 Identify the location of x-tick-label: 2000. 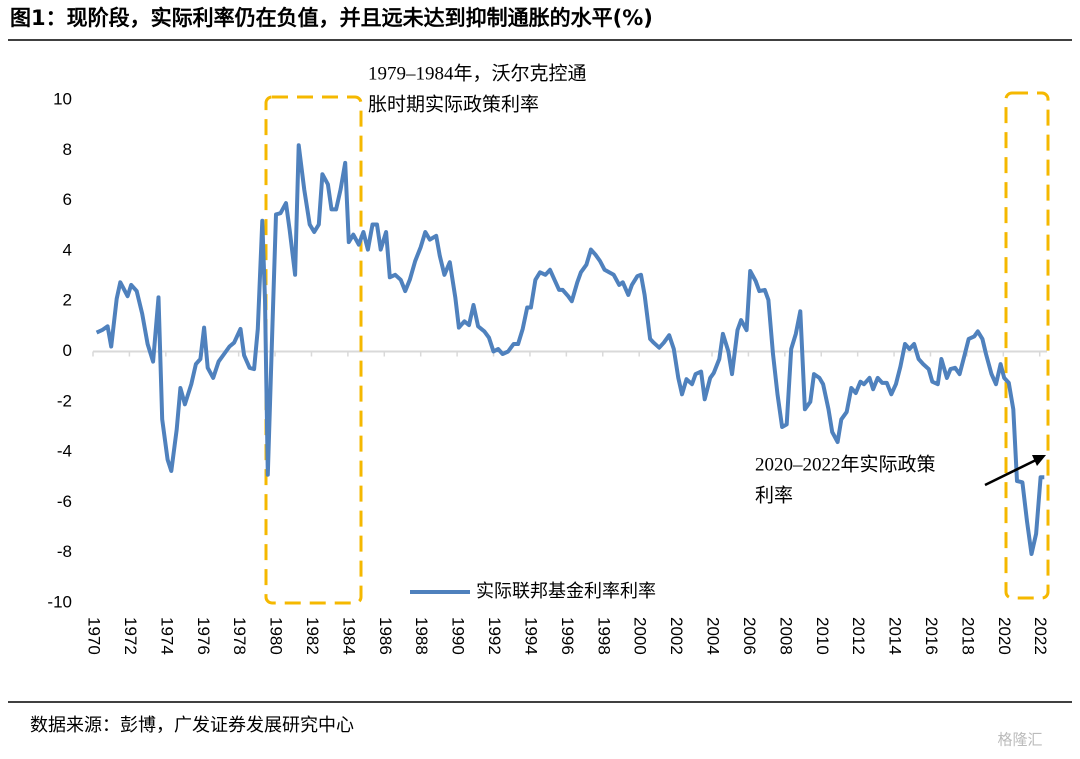
(640, 636).